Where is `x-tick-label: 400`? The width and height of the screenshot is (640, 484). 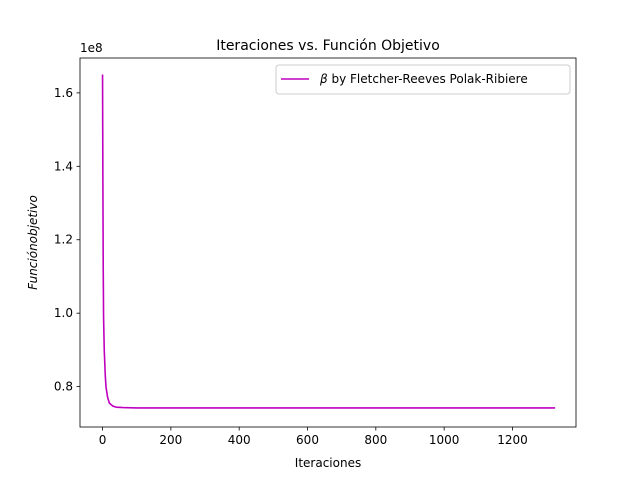 x-tick-label: 400 is located at coordinates (239, 440).